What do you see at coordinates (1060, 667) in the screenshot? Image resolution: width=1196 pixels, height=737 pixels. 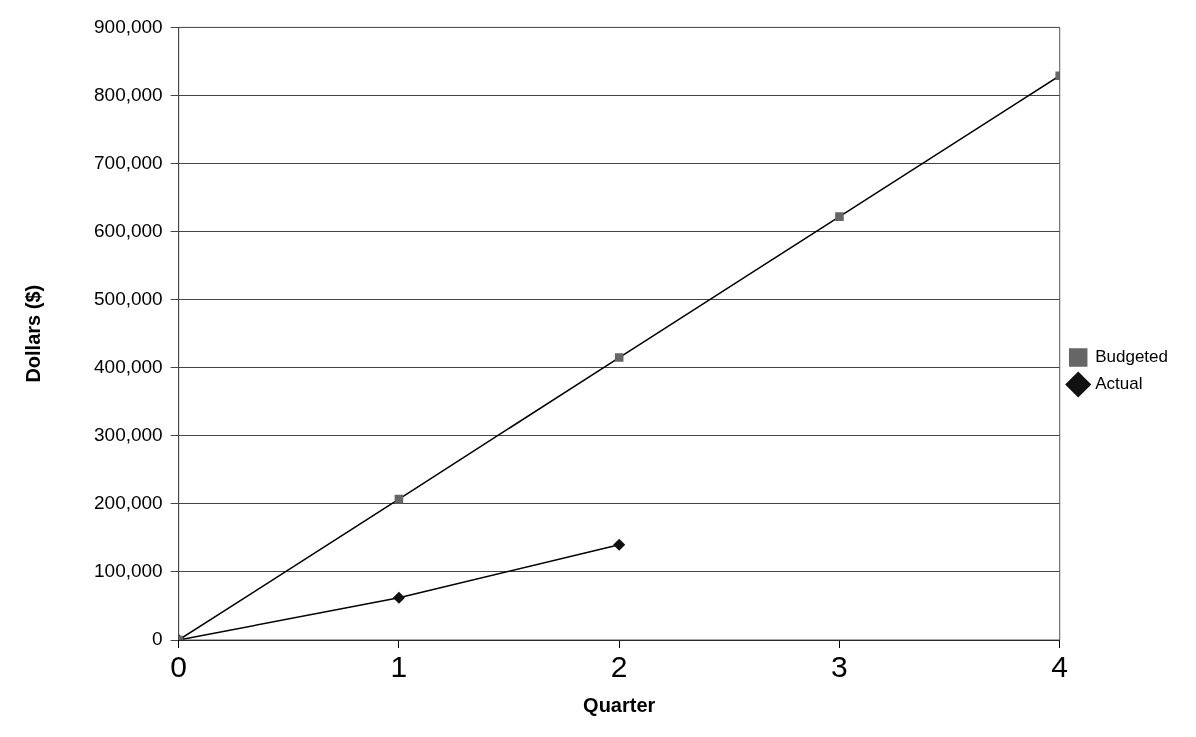 I see `x-tick-label: 4` at bounding box center [1060, 667].